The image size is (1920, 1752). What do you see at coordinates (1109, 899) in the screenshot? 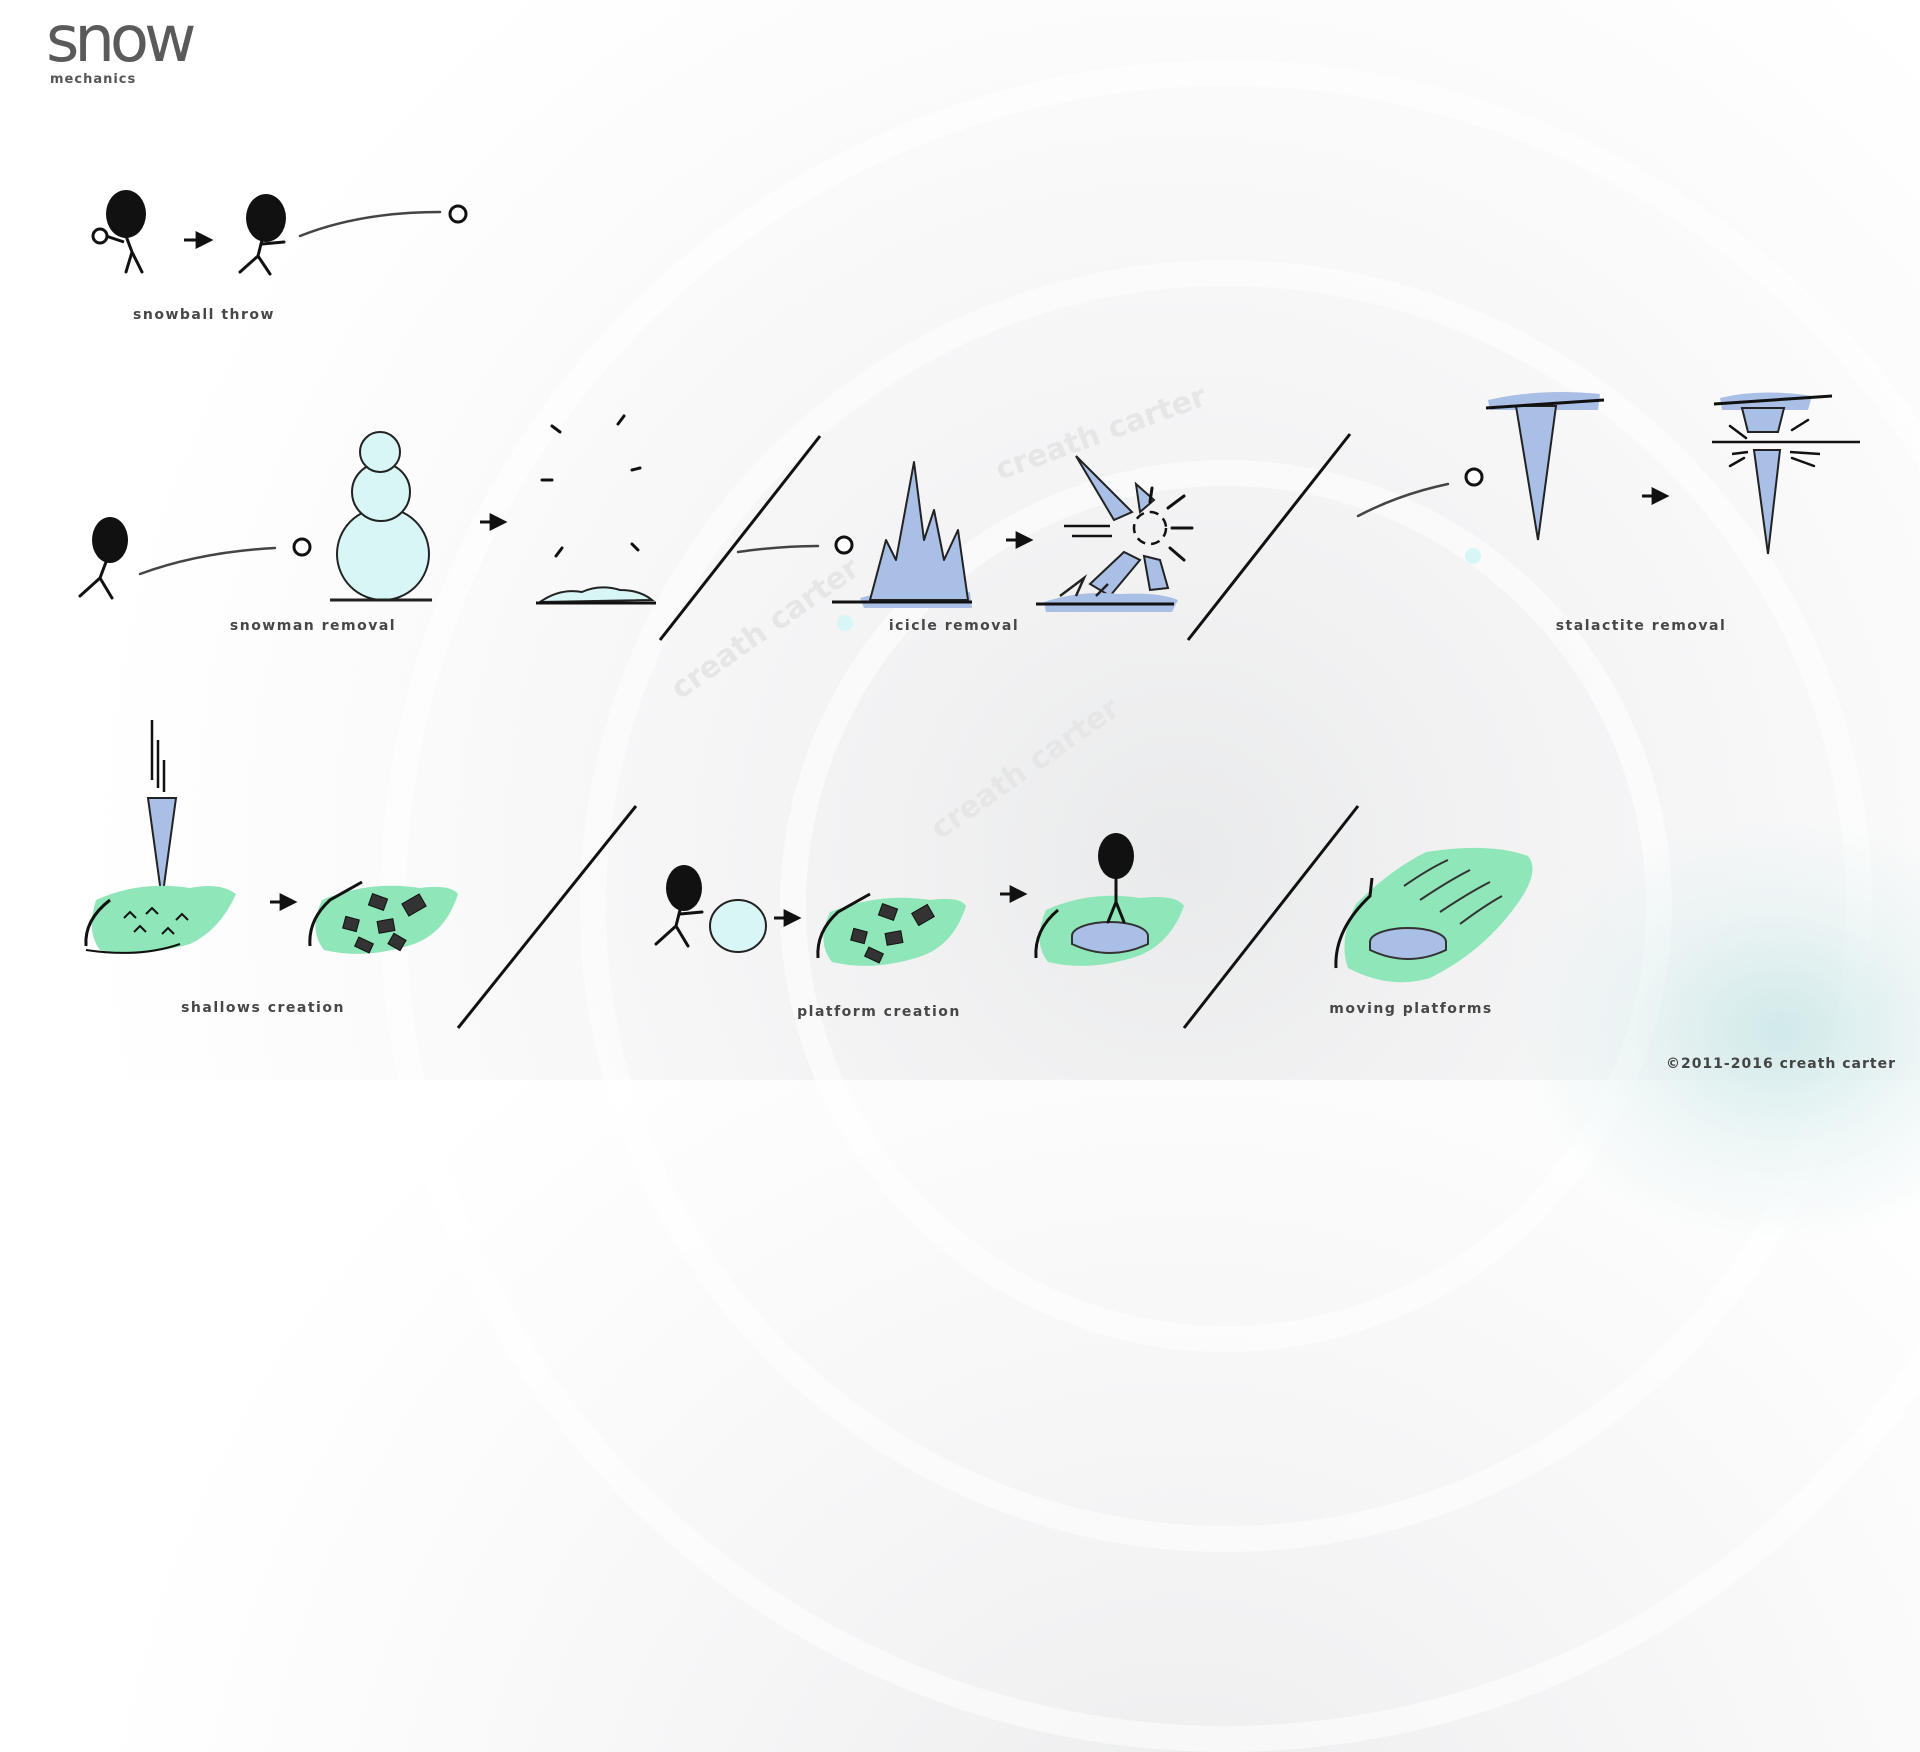
I see `character-on-platform` at bounding box center [1109, 899].